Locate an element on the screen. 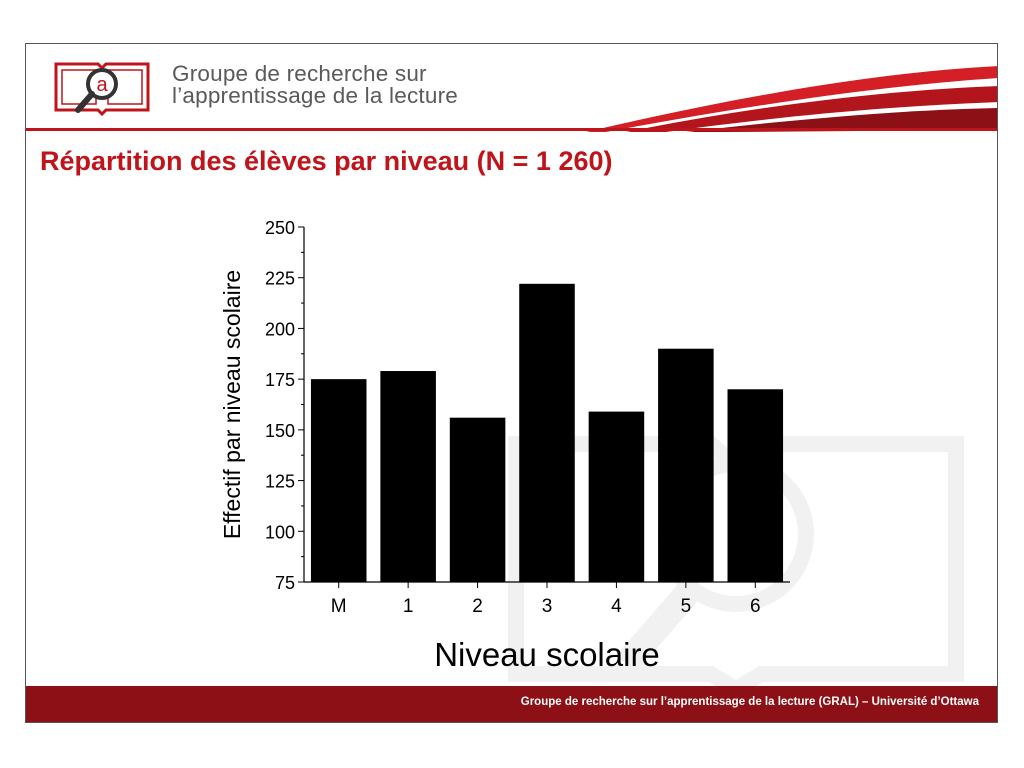  y-tick-label: 125 is located at coordinates (280, 482).